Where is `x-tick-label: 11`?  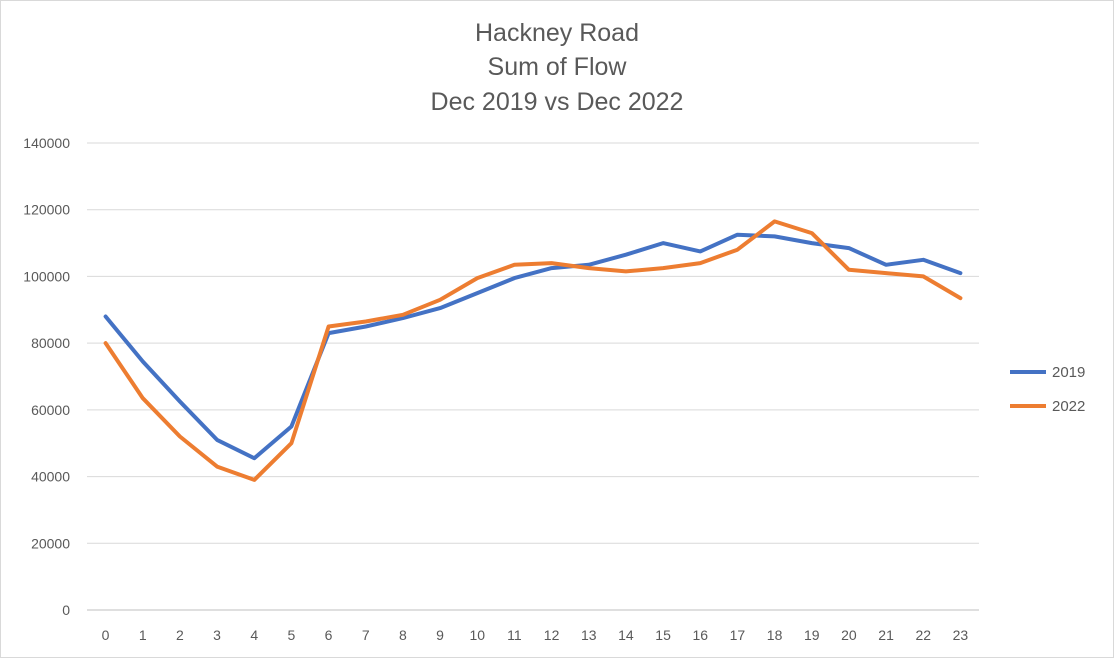
x-tick-label: 11 is located at coordinates (514, 635).